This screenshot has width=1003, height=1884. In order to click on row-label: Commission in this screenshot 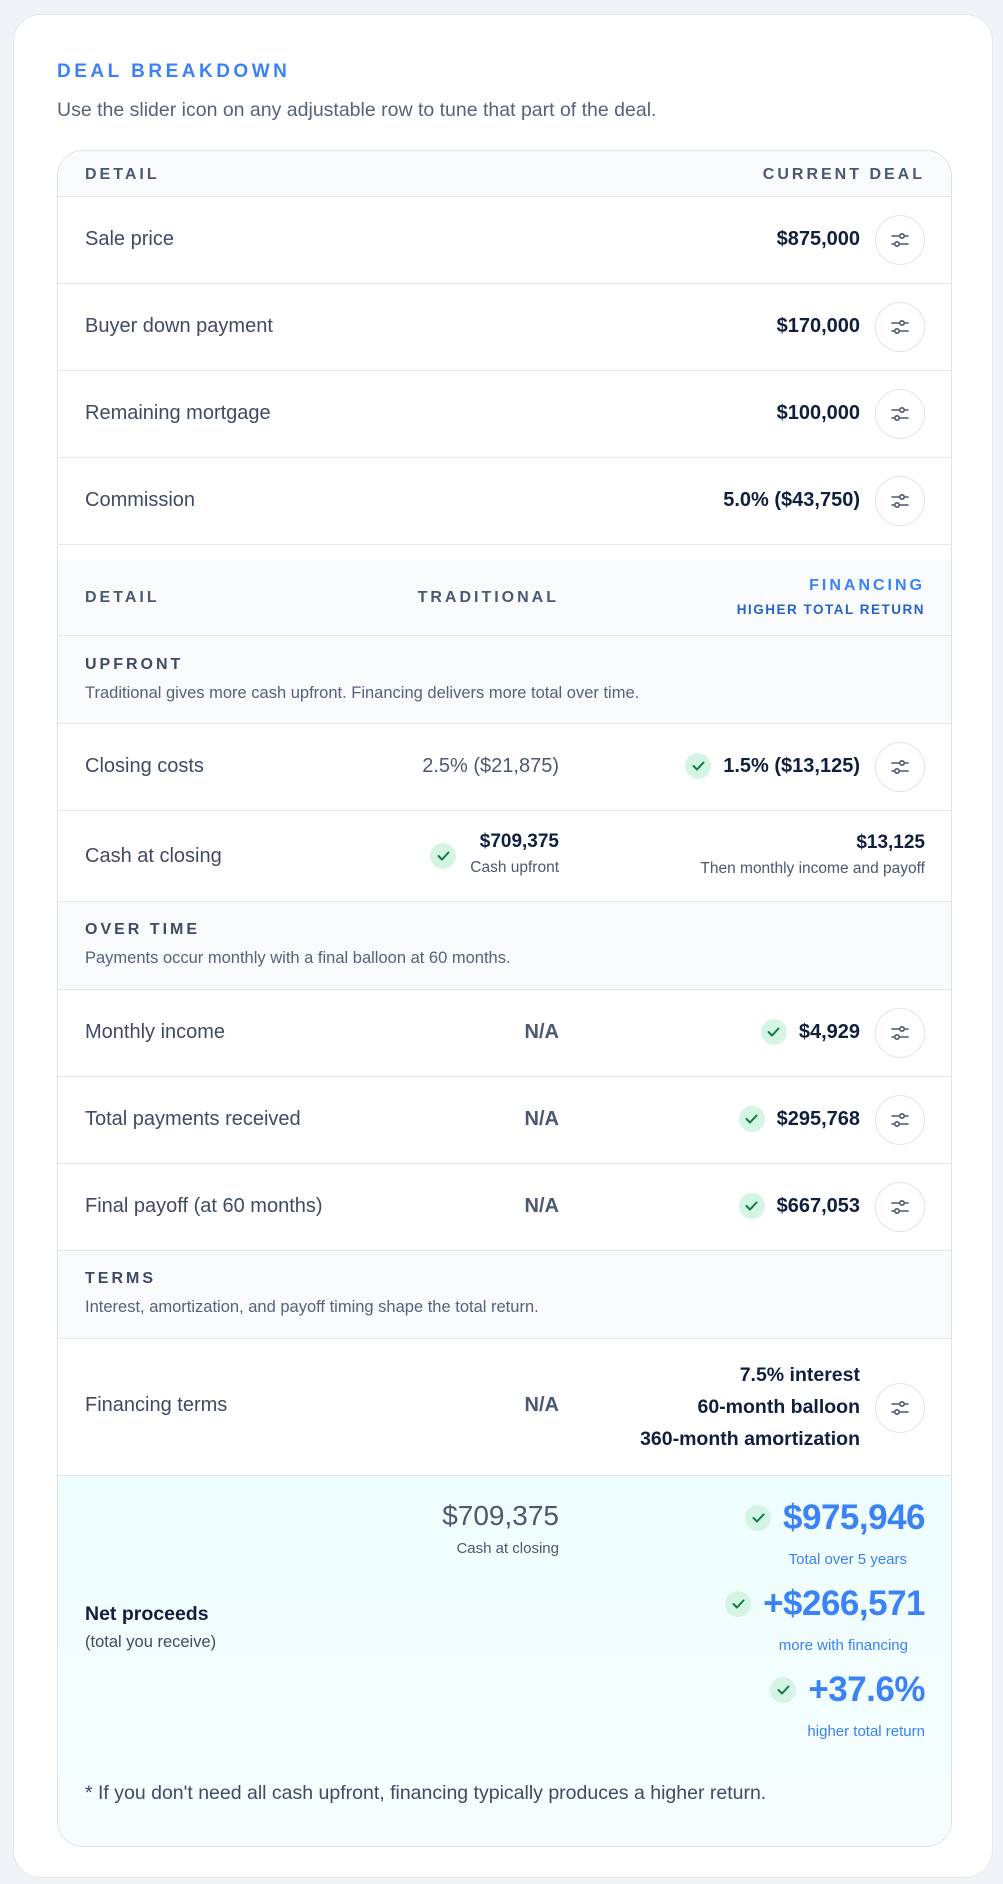, I will do `click(140, 500)`.